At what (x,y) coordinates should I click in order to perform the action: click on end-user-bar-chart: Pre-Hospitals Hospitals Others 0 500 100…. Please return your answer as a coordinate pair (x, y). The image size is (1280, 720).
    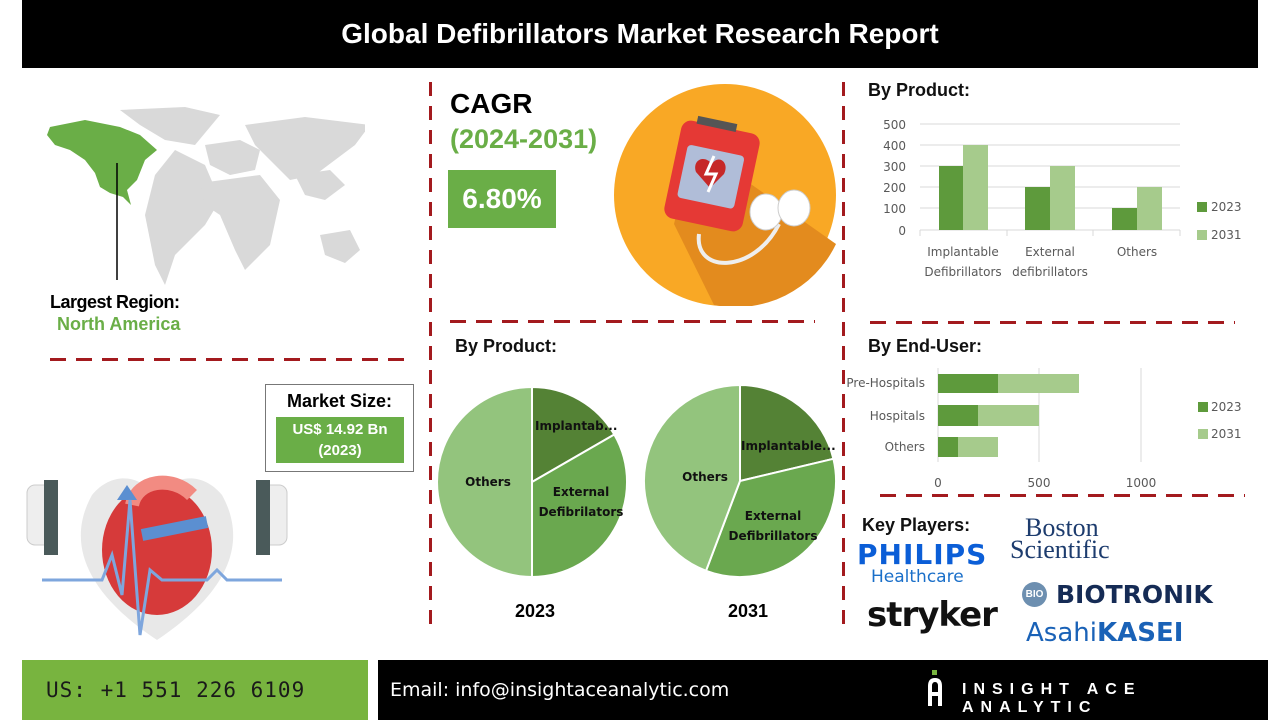
    Looking at the image, I should click on (1044, 429).